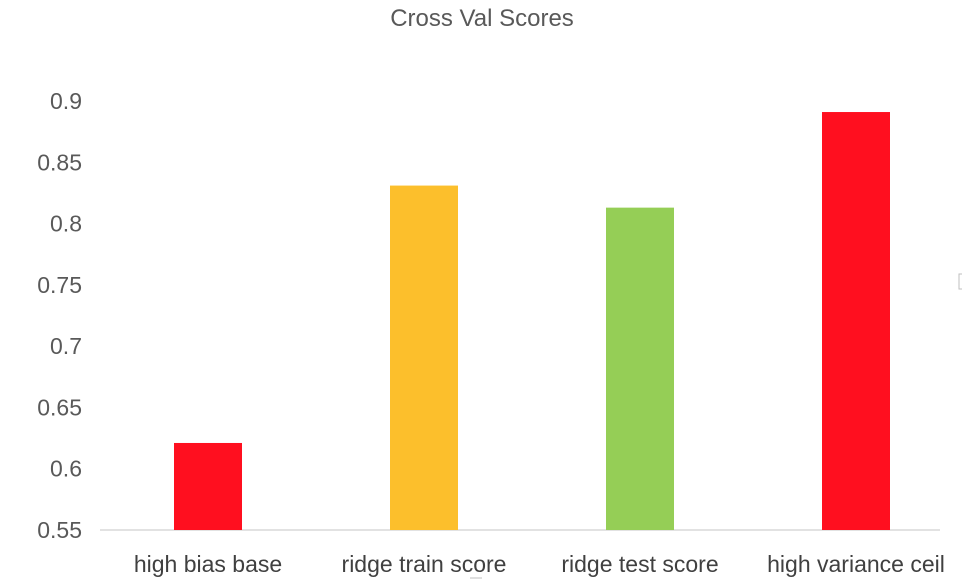 This screenshot has width=964, height=580. What do you see at coordinates (208, 486) in the screenshot?
I see `bar-high-bias-base` at bounding box center [208, 486].